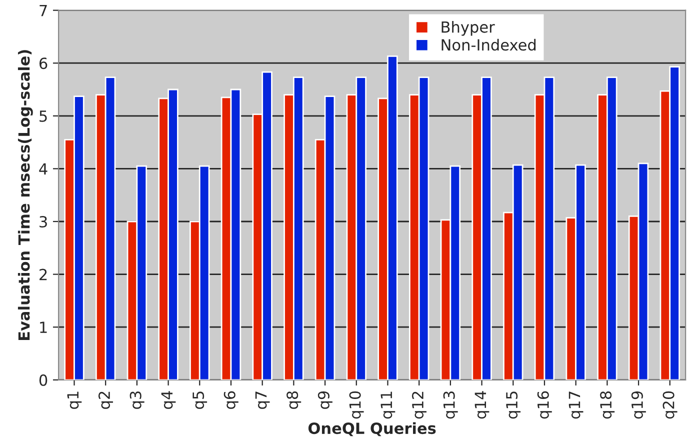 This screenshot has width=689, height=448. What do you see at coordinates (105, 400) in the screenshot?
I see `x-tick-label: q2` at bounding box center [105, 400].